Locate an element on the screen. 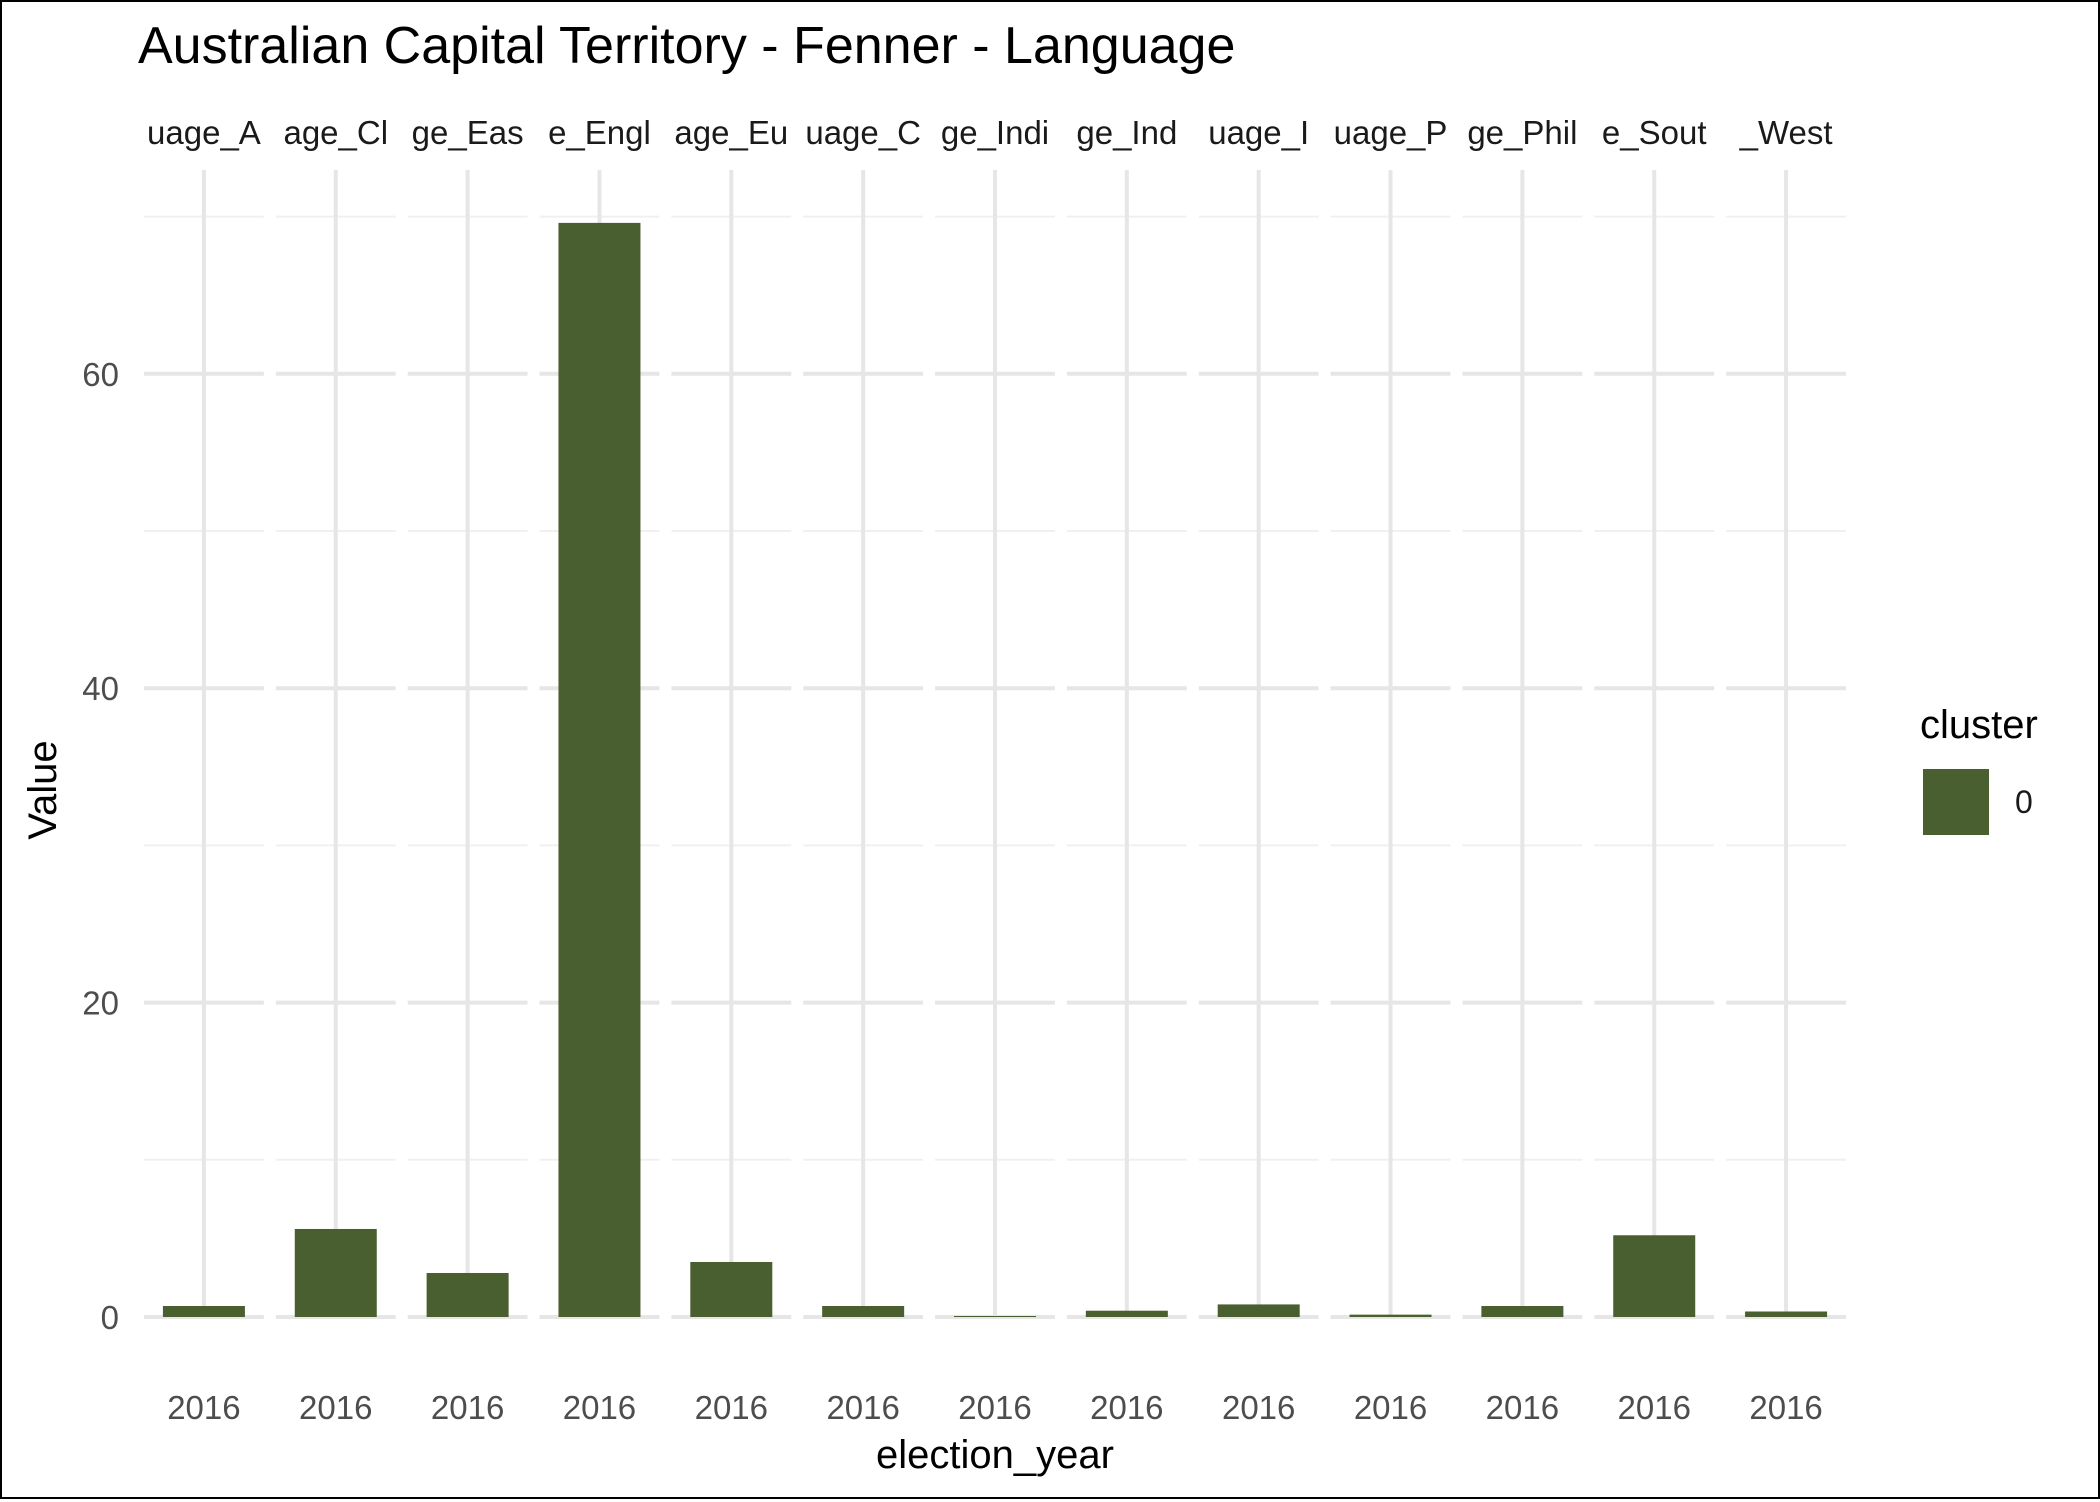  y-tick-label: 60 is located at coordinates (100, 374).